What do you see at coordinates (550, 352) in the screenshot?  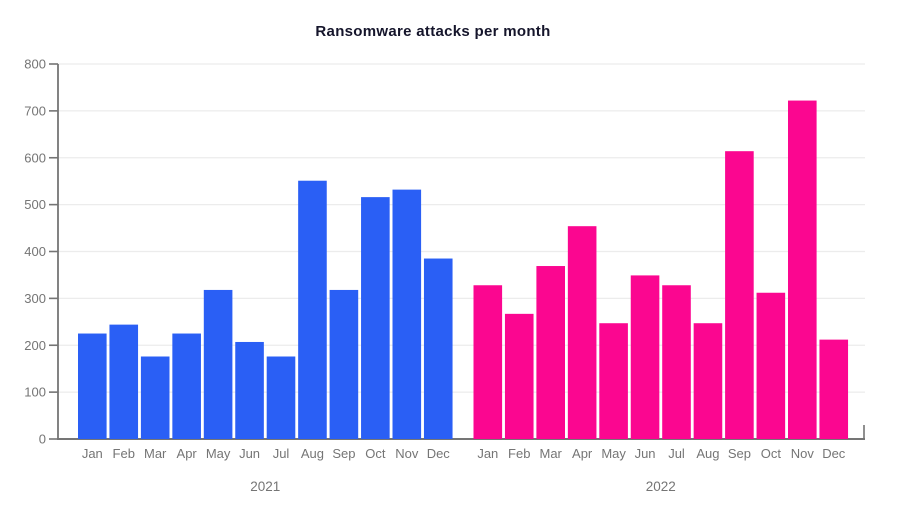 I see `bar-2022-Mar` at bounding box center [550, 352].